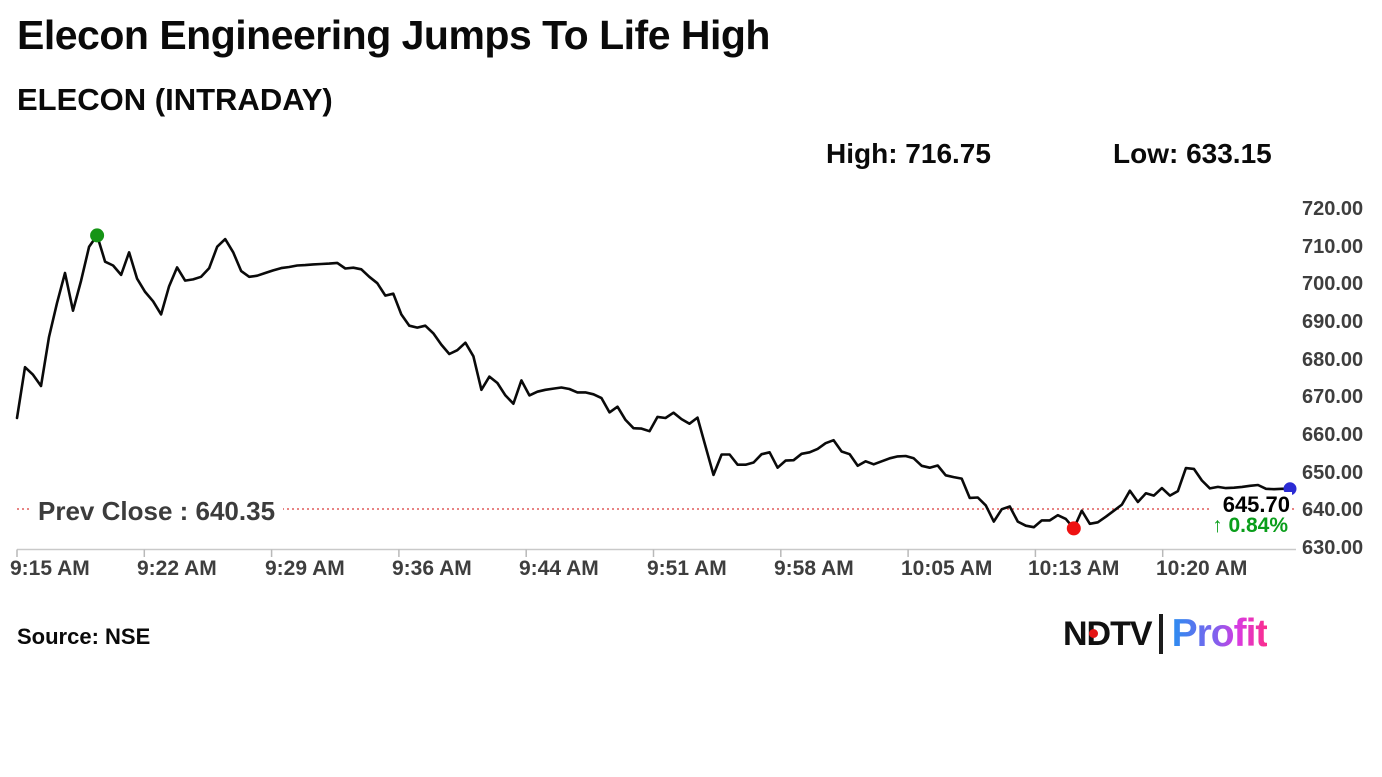 This screenshot has width=1382, height=777. I want to click on ndtv-logo-text: NDTV, so click(1108, 633).